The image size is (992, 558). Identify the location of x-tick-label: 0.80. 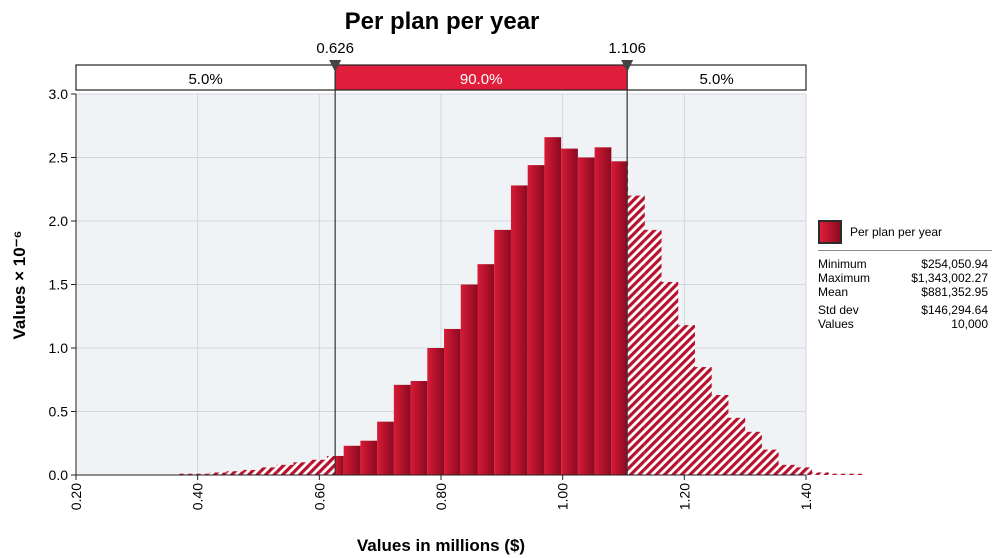
(441, 496).